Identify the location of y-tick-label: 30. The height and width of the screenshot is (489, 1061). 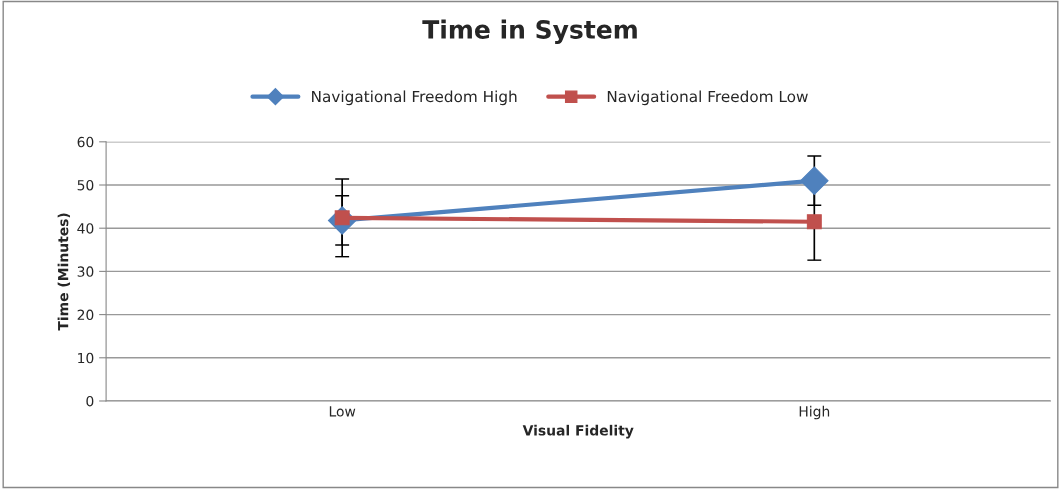
(85, 271).